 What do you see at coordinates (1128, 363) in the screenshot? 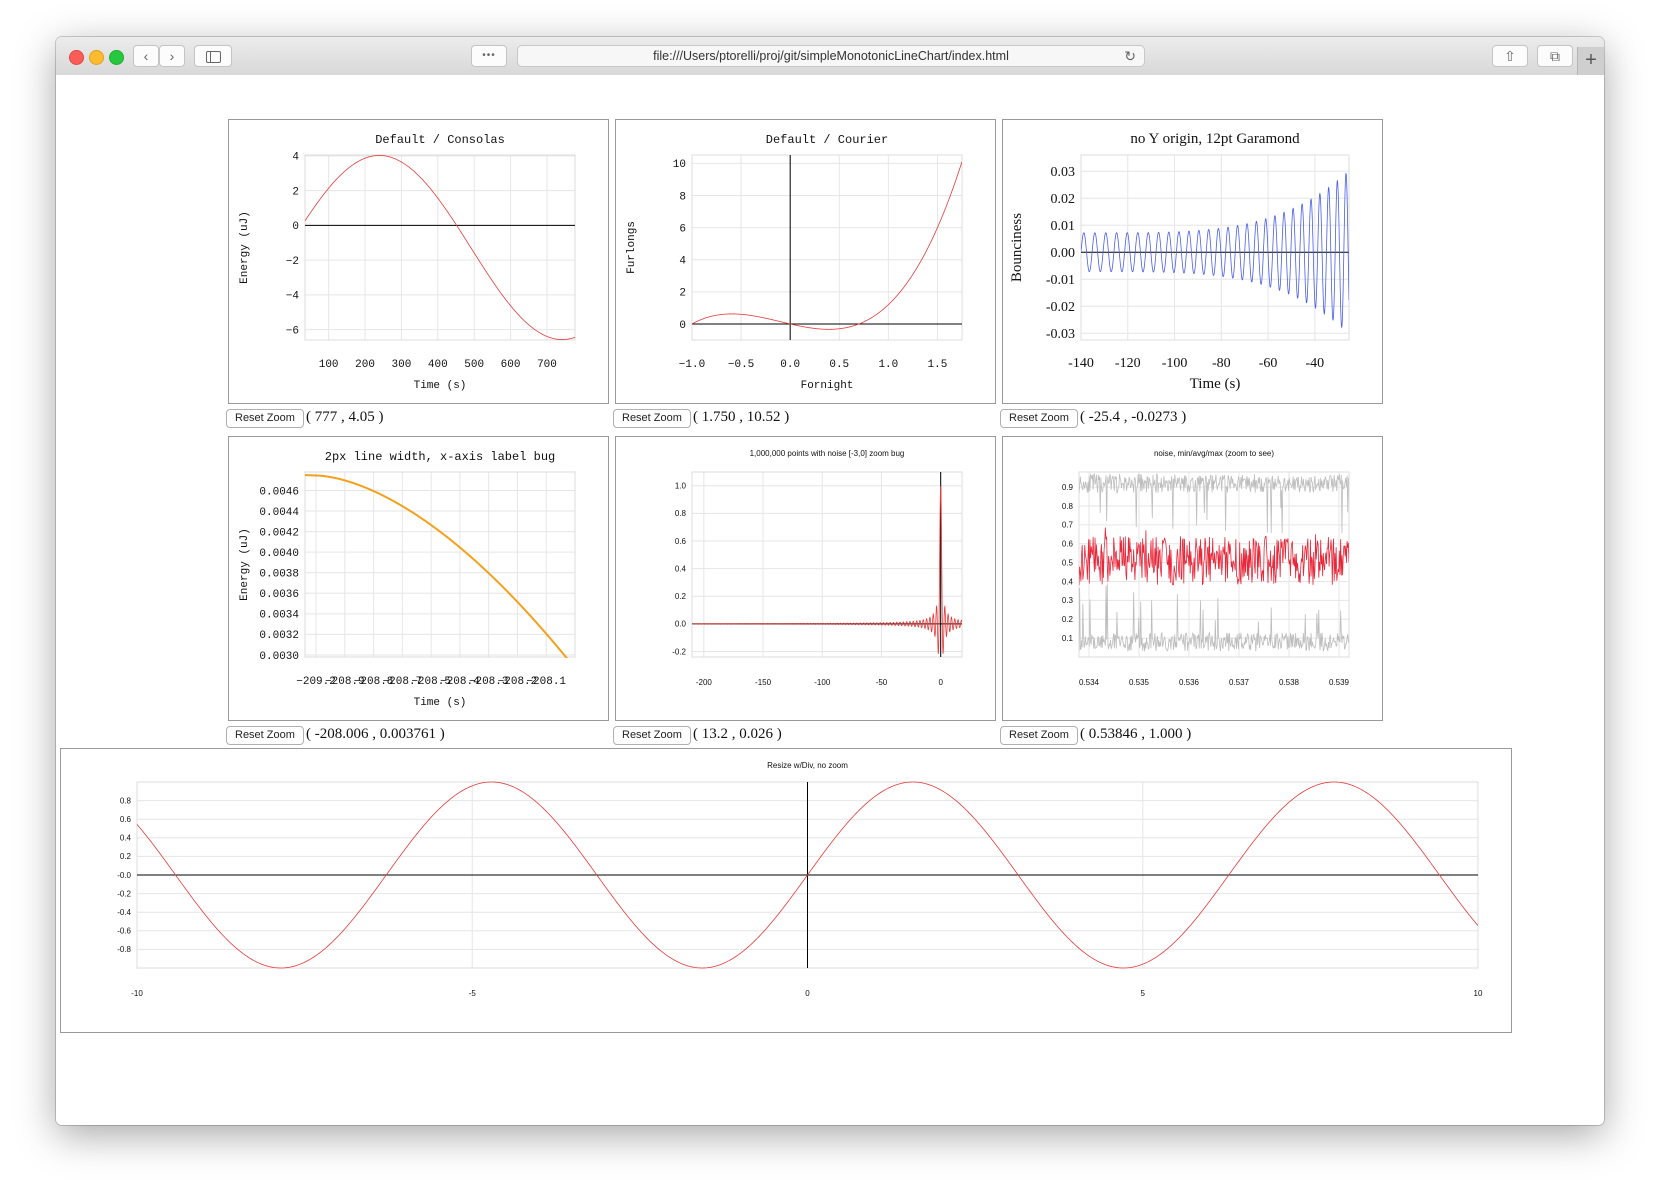
I see `x-tick-label: -120` at bounding box center [1128, 363].